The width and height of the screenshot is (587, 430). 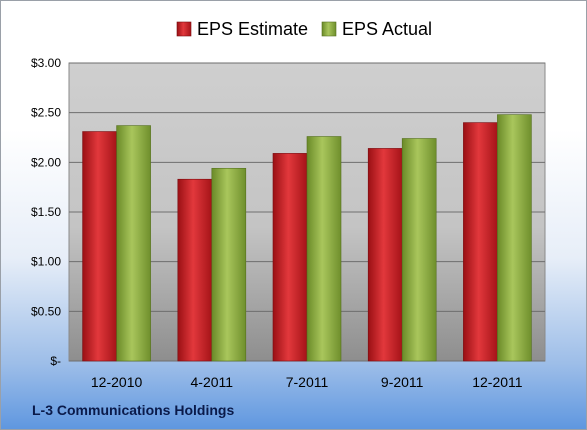 What do you see at coordinates (46, 311) in the screenshot?
I see `y-tick-label: $0.50` at bounding box center [46, 311].